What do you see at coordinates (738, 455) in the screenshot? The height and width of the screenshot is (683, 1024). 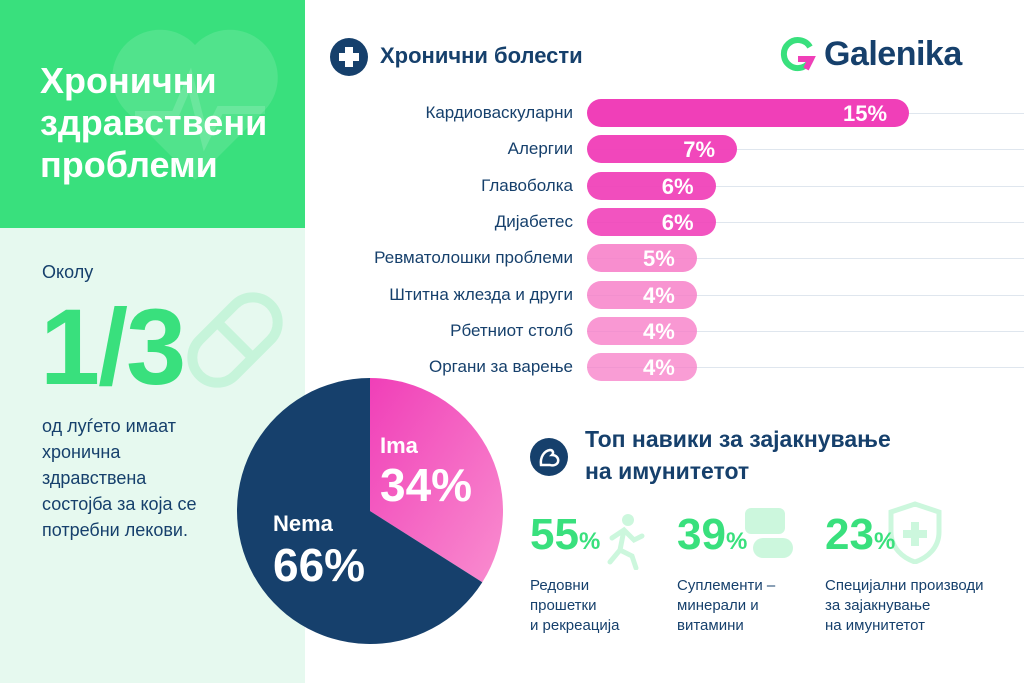 I see `habits-title: Топ навики за зајакнување на имунитетот` at bounding box center [738, 455].